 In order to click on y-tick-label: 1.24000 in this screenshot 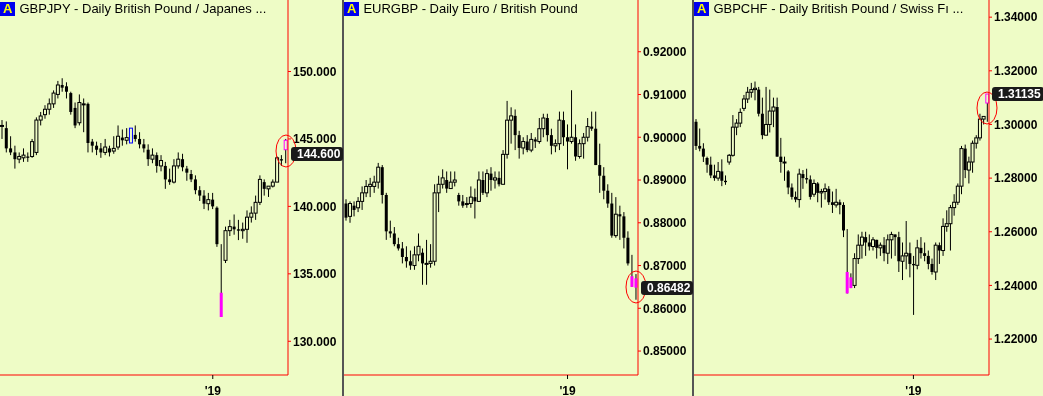, I will do `click(1016, 285)`.